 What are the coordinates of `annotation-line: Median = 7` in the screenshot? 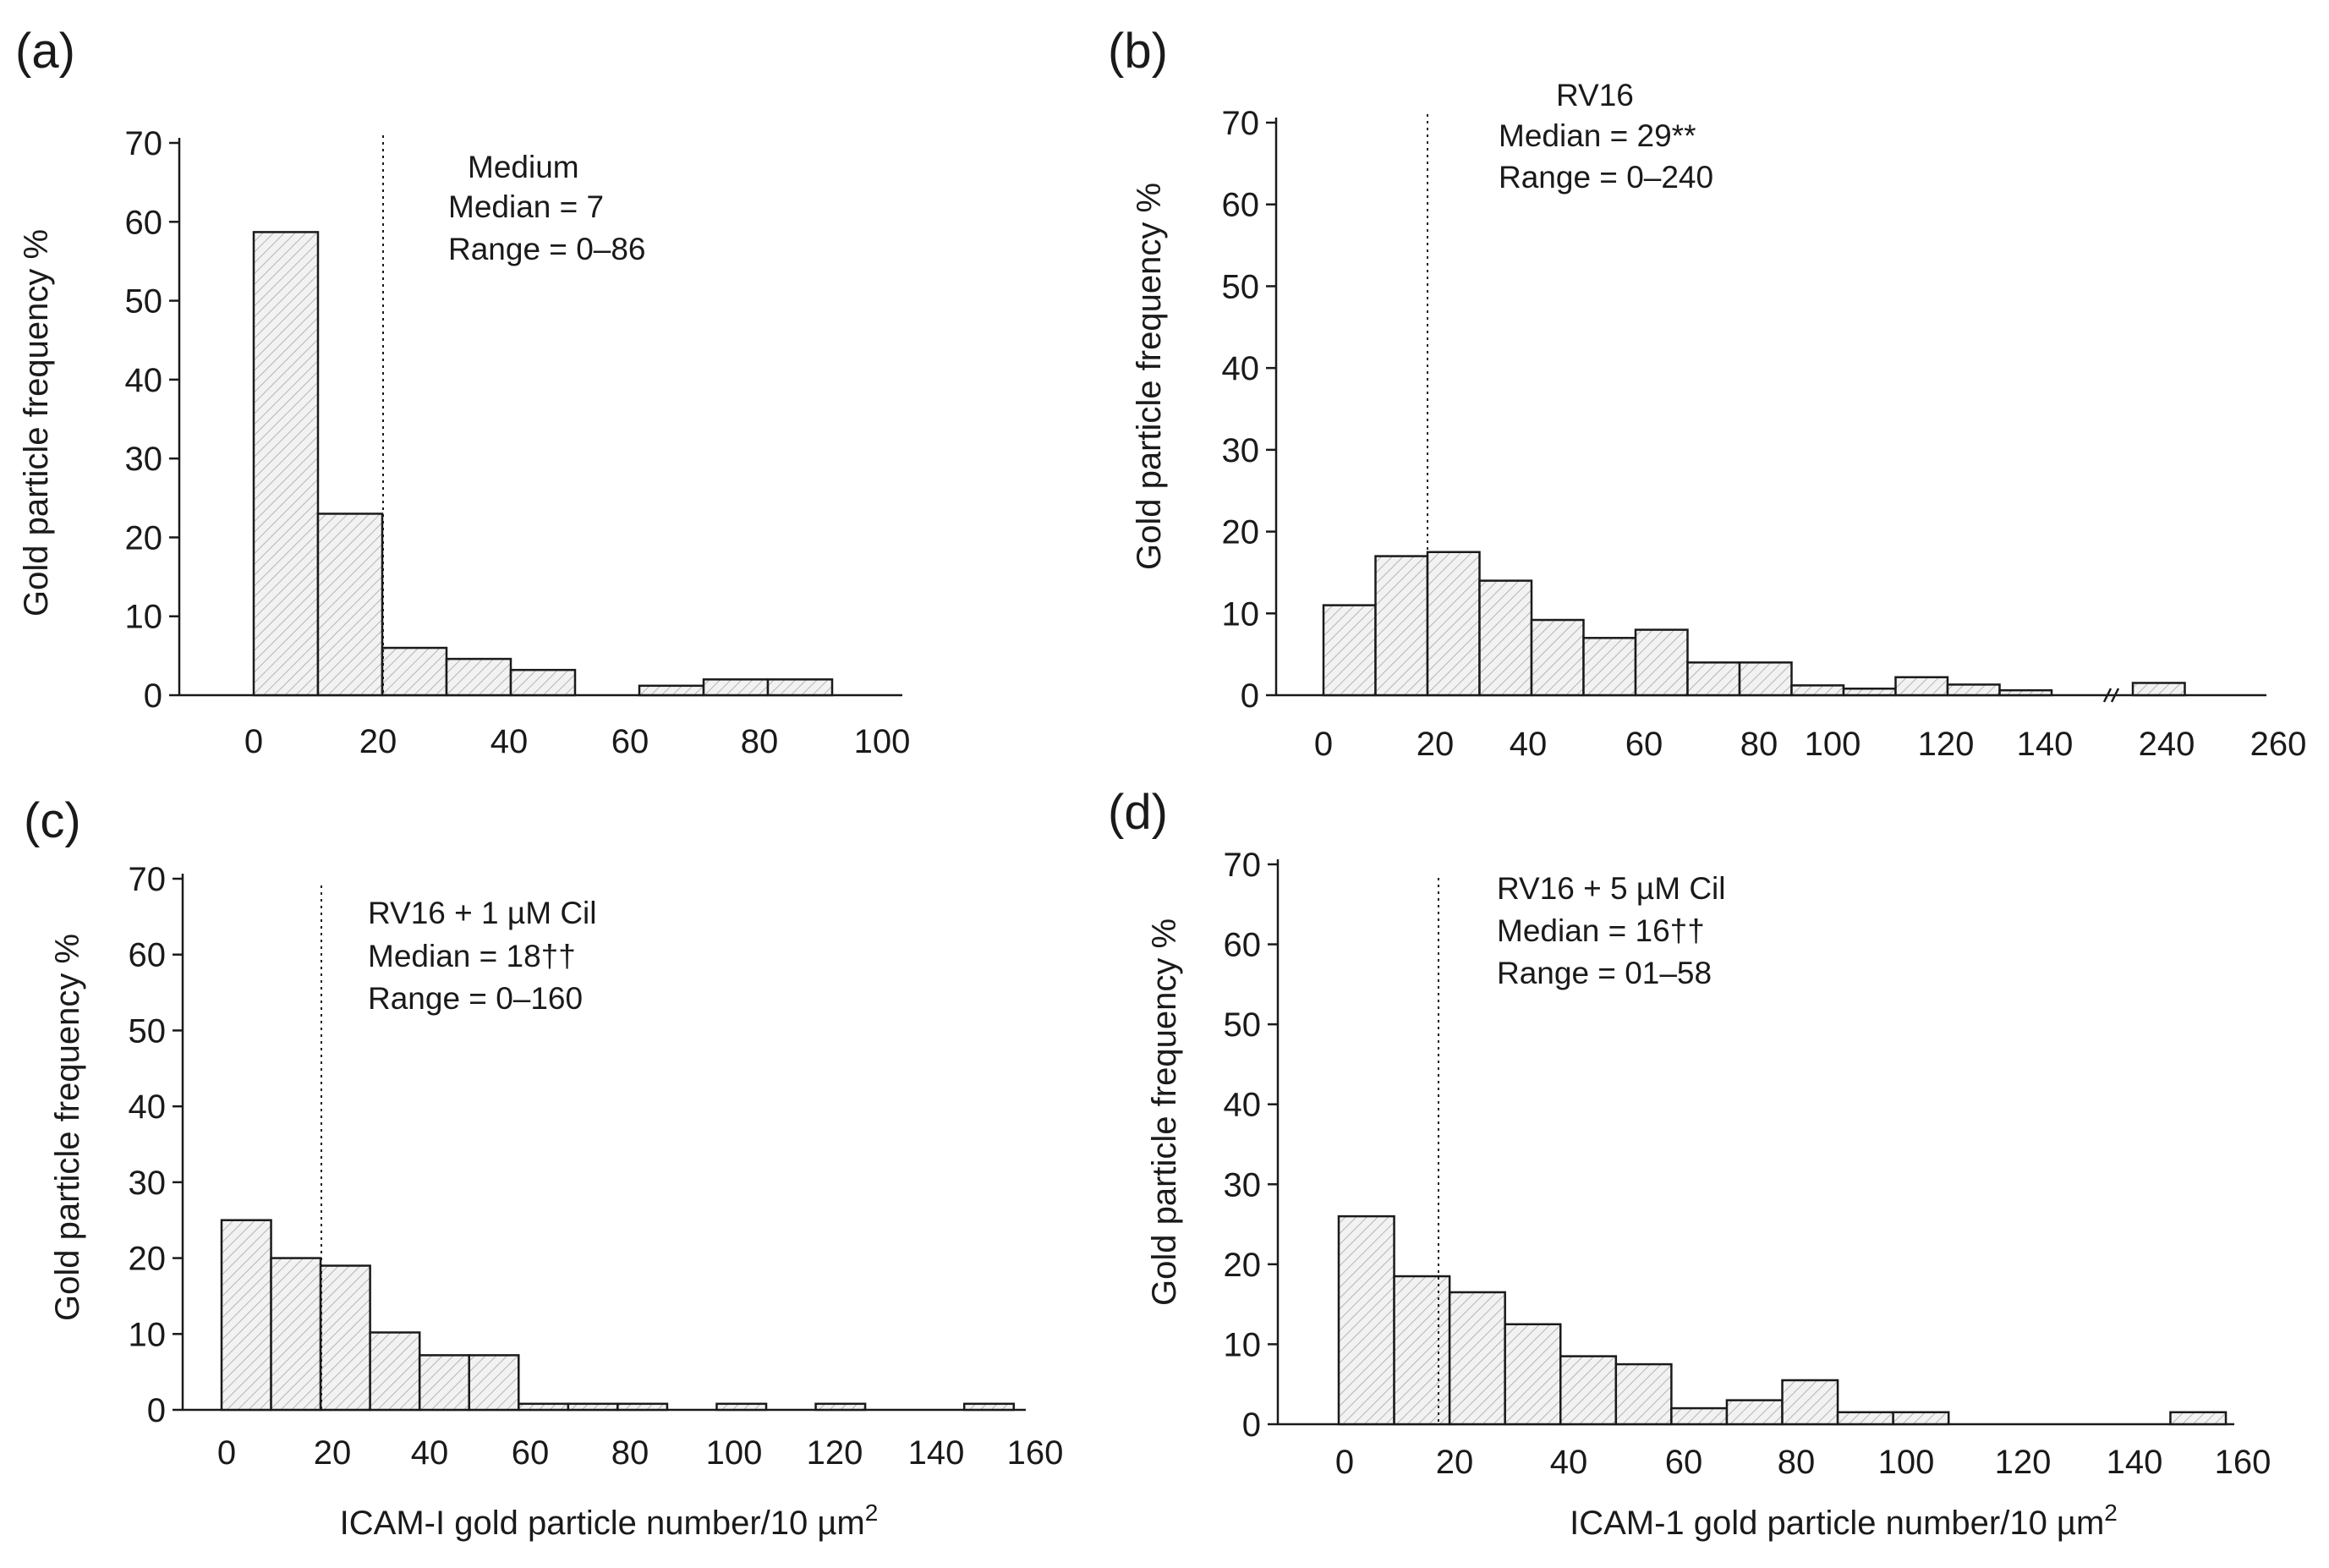 It's located at (526, 206).